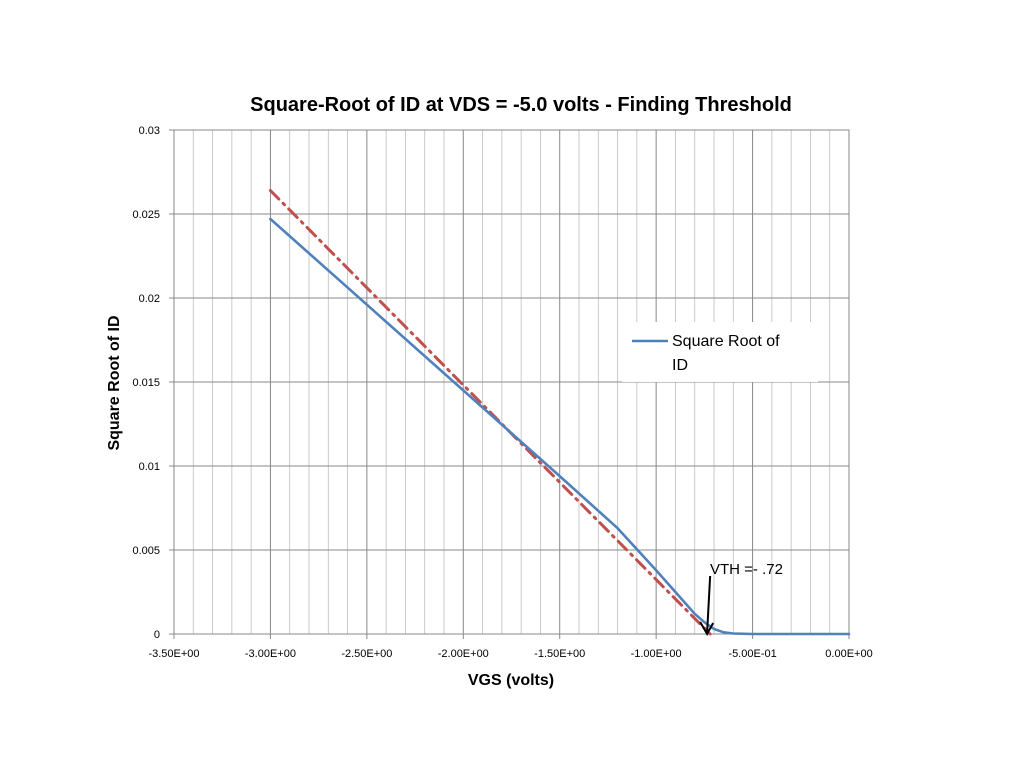 The image size is (1024, 773). I want to click on y-tick-label: 0.015, so click(146, 383).